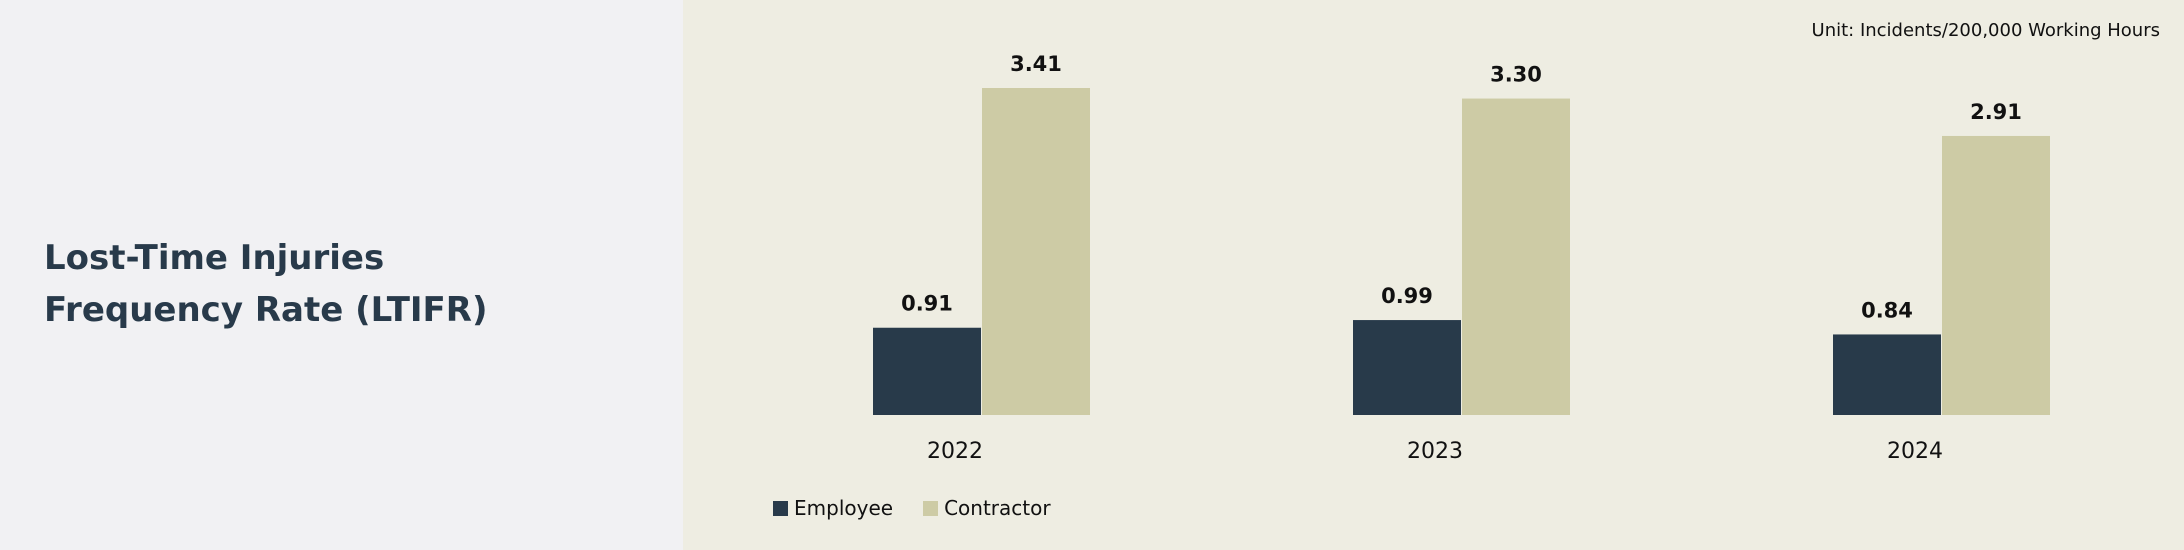 This screenshot has width=2184, height=550. Describe the element at coordinates (1996, 112) in the screenshot. I see `data-label-contractor-2024: 2.91` at that location.